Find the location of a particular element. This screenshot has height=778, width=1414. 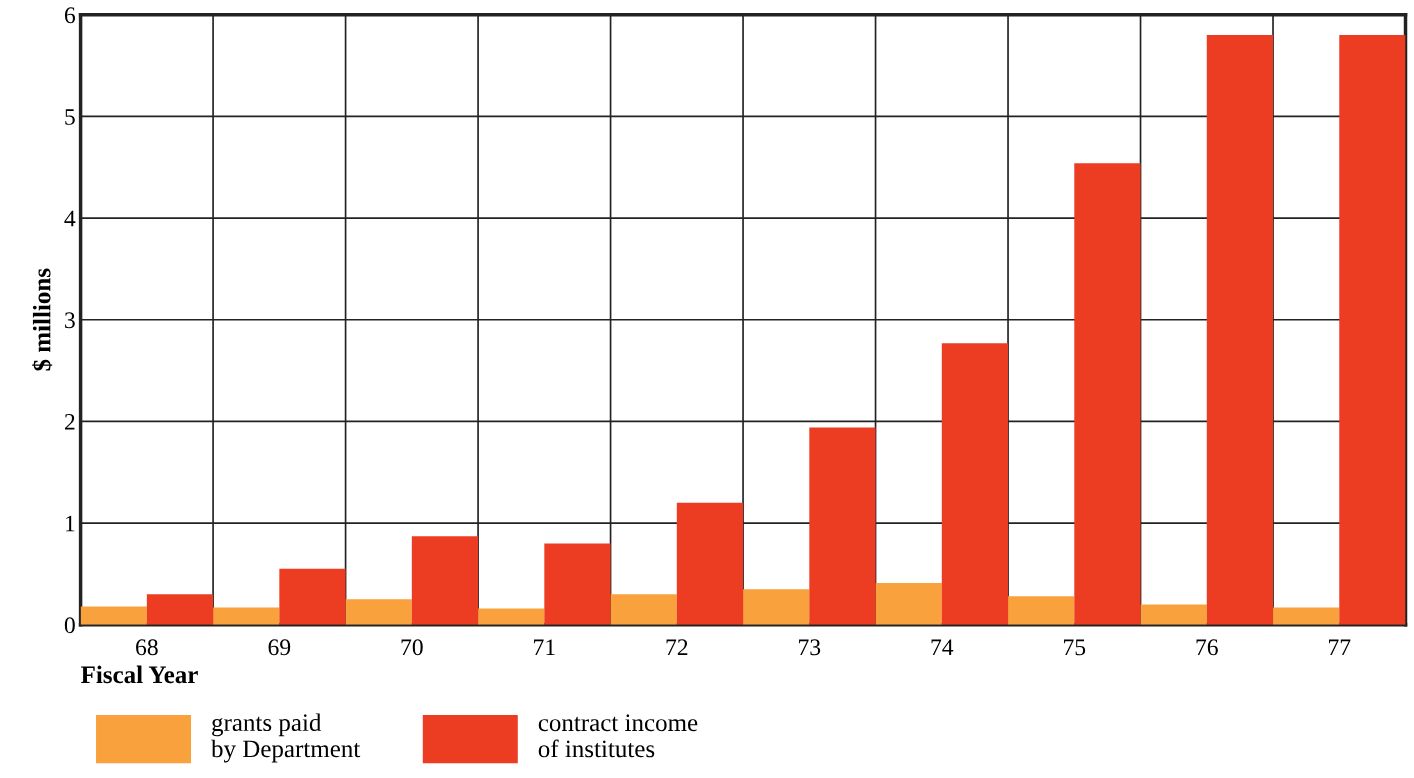

x-tick-label: 75 is located at coordinates (1075, 647).